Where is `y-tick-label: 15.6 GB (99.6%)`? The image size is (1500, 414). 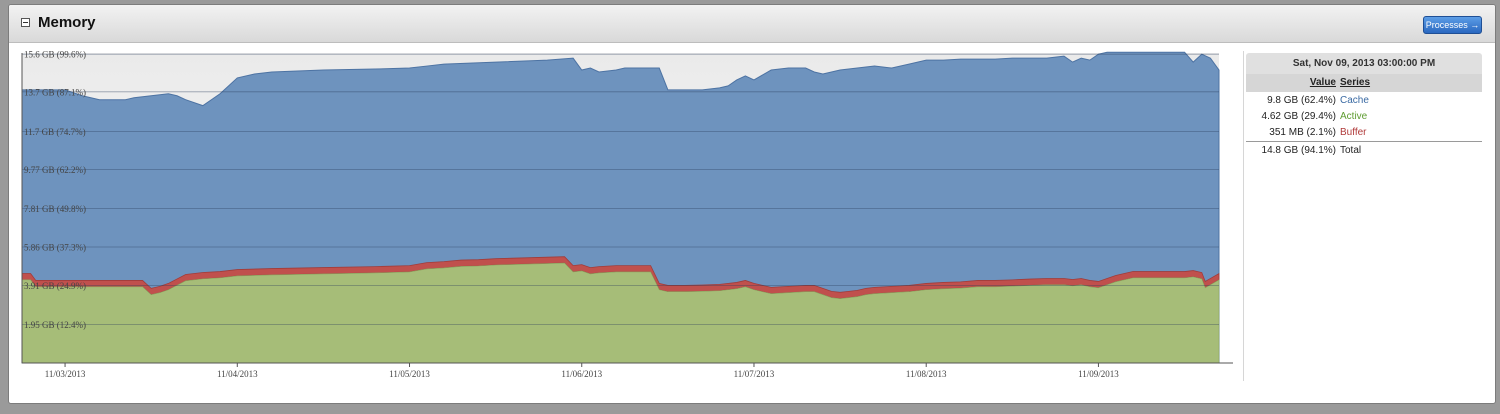
y-tick-label: 15.6 GB (99.6%) is located at coordinates (55, 55).